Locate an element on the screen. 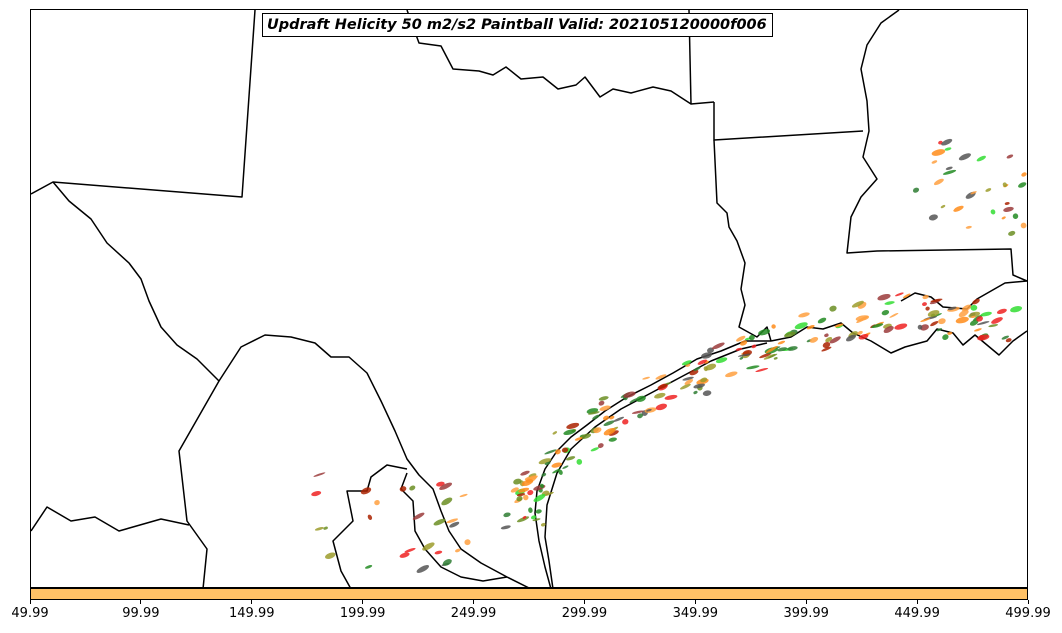  colorbar-tick-label: 399.99 is located at coordinates (806, 613).